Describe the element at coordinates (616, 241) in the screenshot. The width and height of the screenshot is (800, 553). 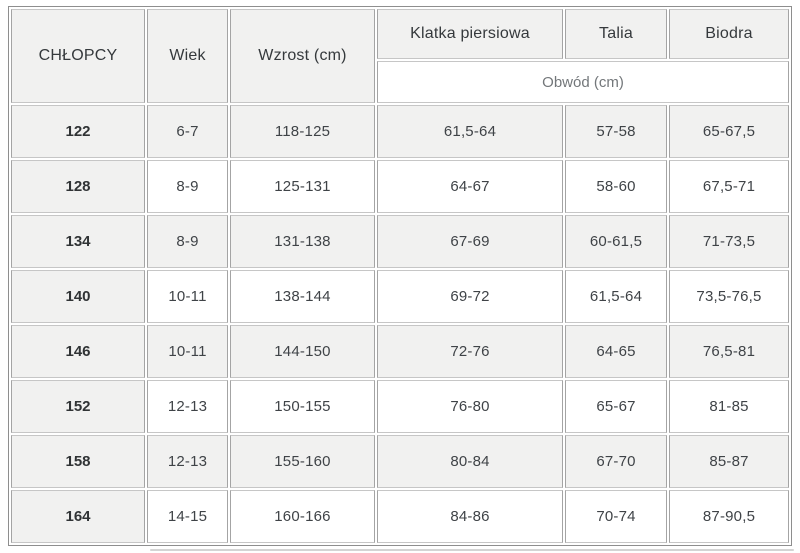
I see `waist-cell: 60-61,5` at that location.